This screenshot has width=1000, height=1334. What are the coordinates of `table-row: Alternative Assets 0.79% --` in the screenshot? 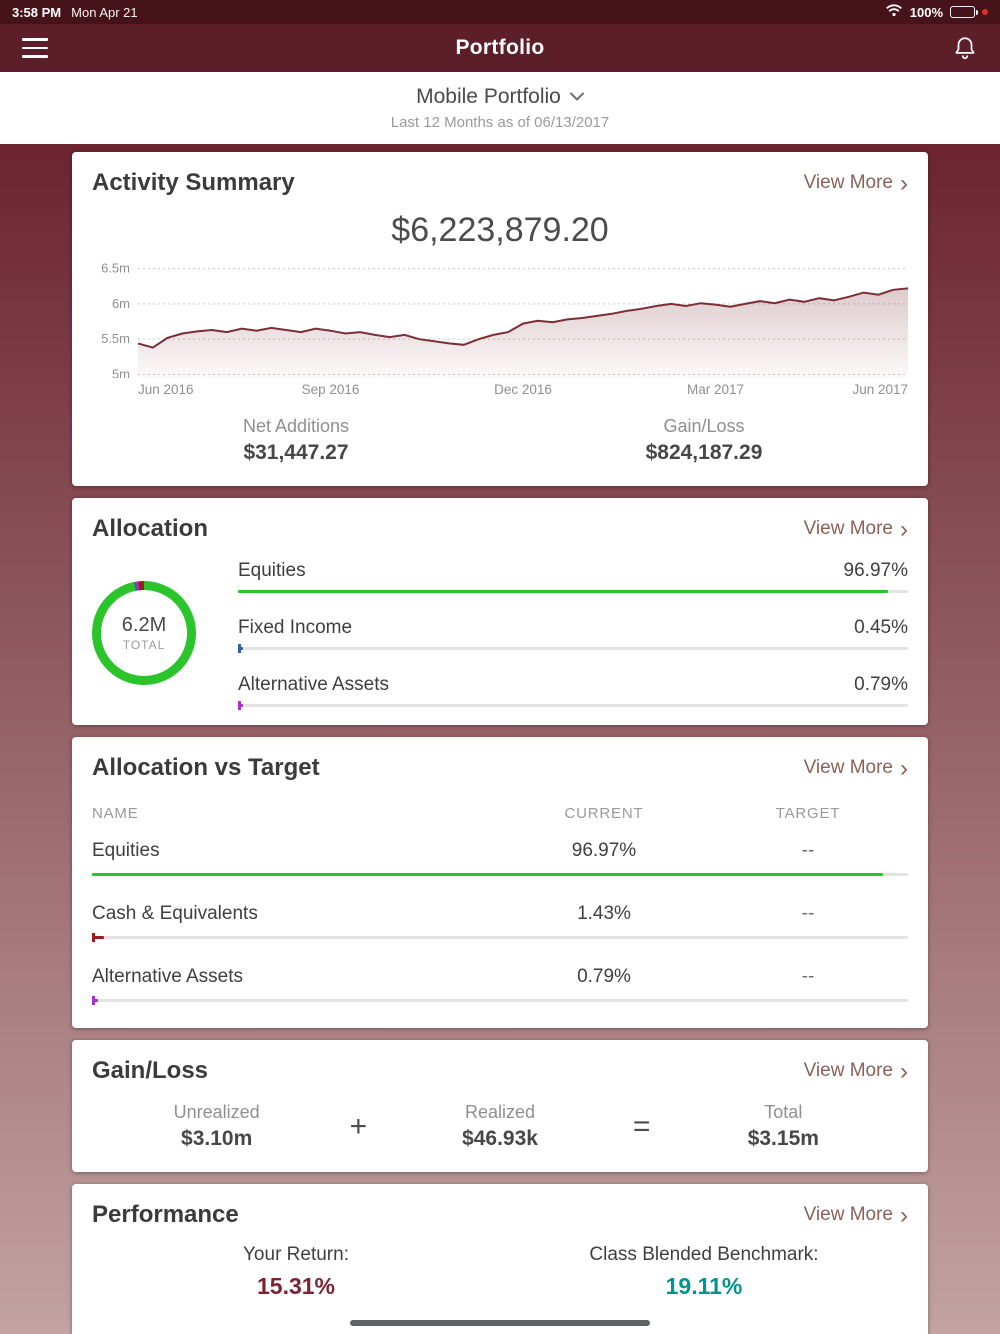 It's located at (500, 984).